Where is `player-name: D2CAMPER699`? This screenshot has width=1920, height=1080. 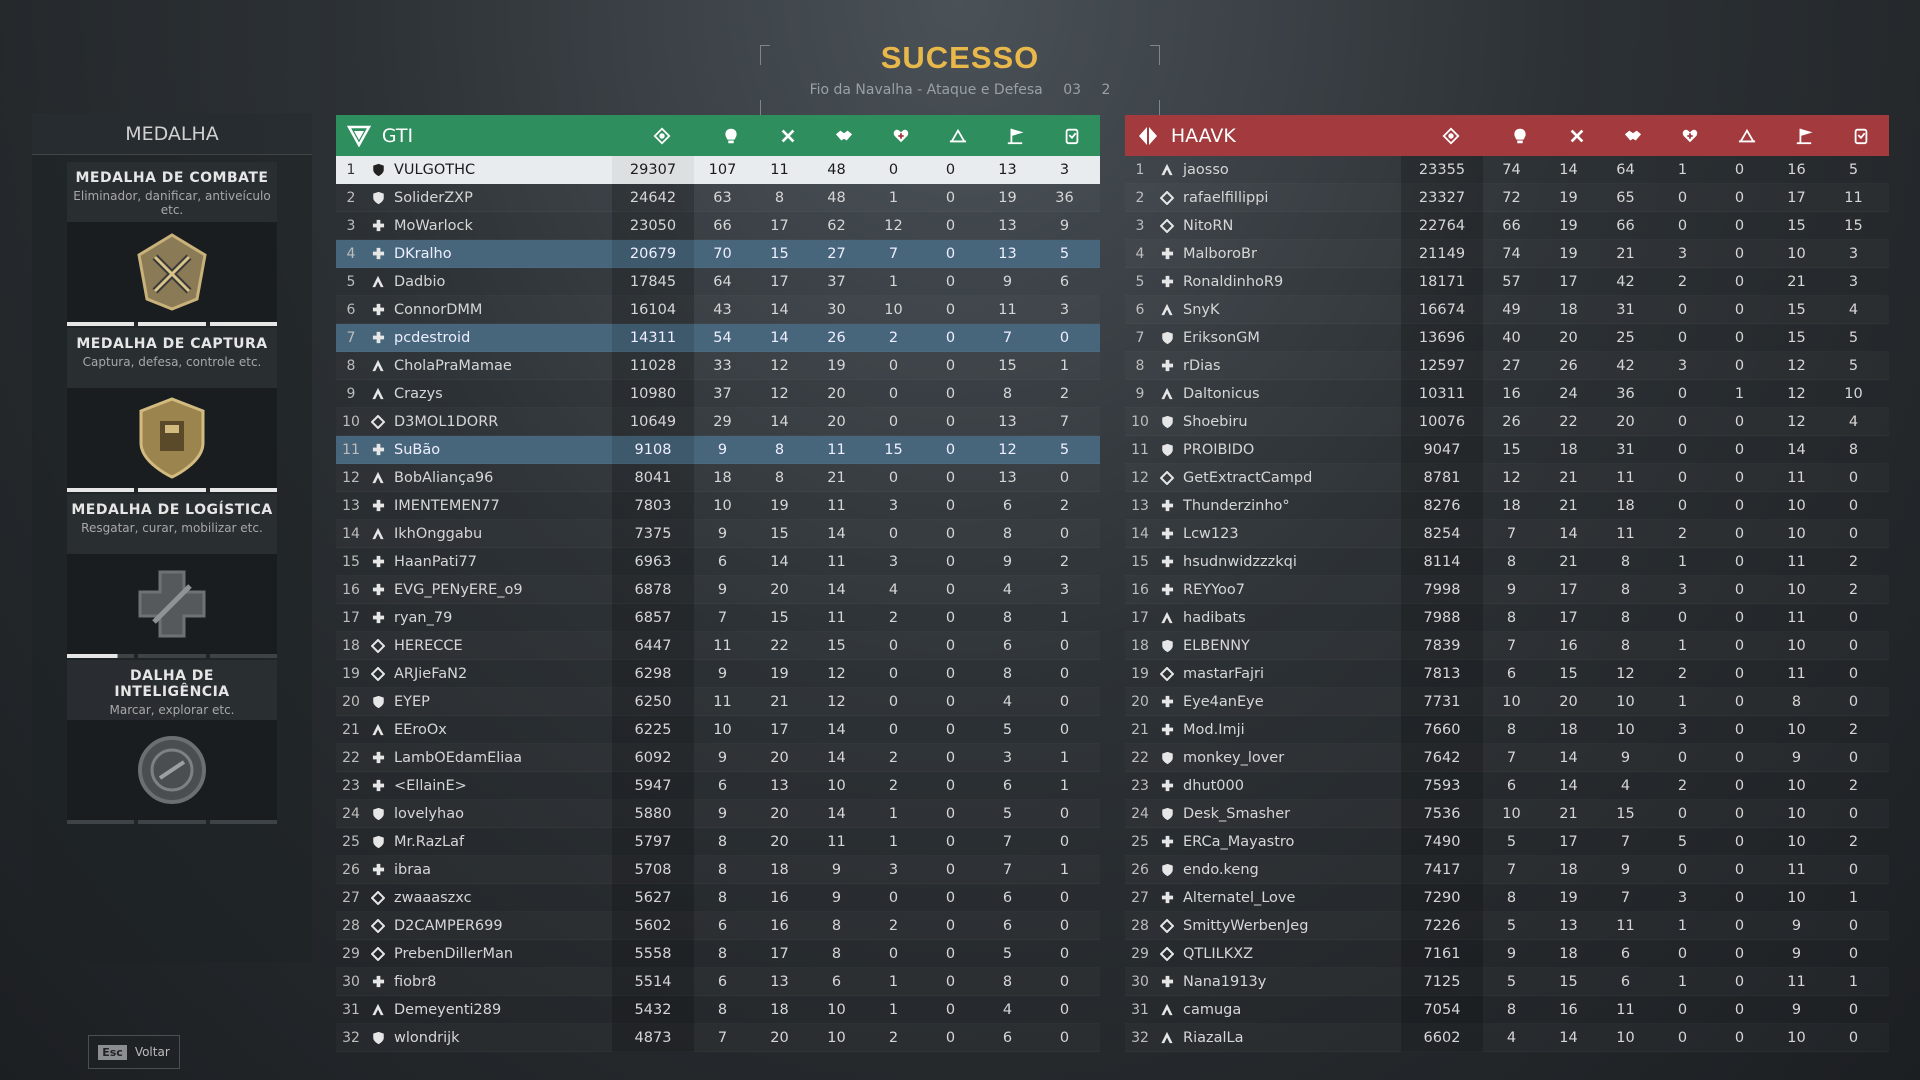
player-name: D2CAMPER699 is located at coordinates (448, 925).